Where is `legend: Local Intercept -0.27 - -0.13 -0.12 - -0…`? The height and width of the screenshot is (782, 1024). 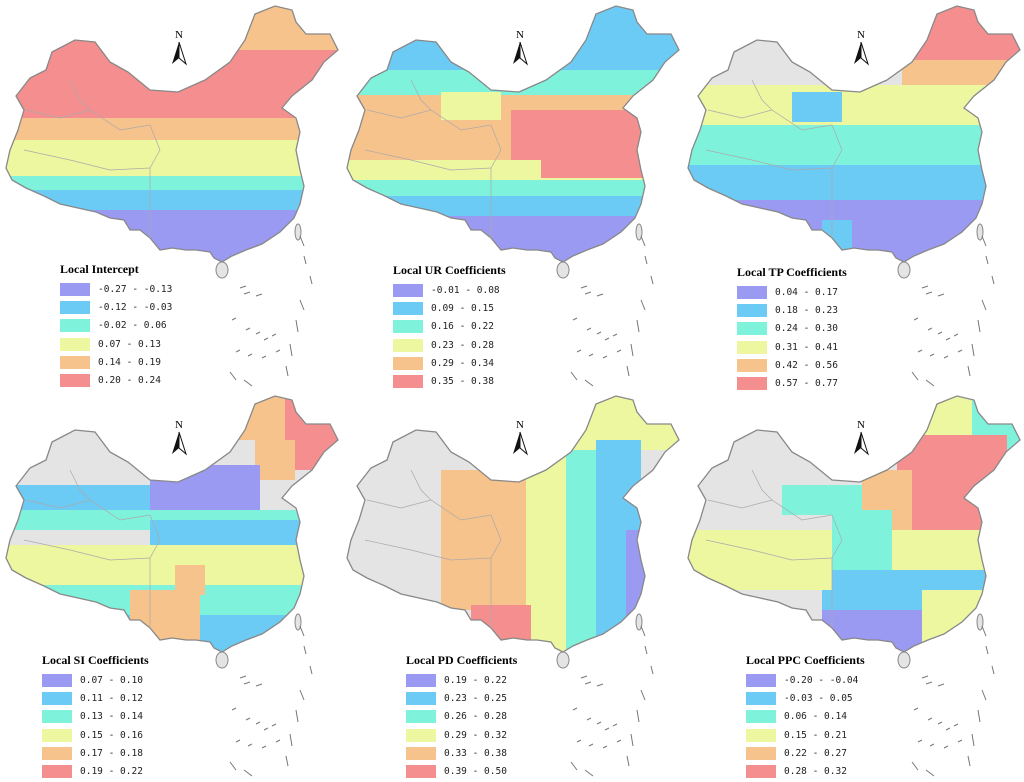
legend: Local Intercept -0.27 - -0.13 -0.12 - -0… is located at coordinates (116, 326).